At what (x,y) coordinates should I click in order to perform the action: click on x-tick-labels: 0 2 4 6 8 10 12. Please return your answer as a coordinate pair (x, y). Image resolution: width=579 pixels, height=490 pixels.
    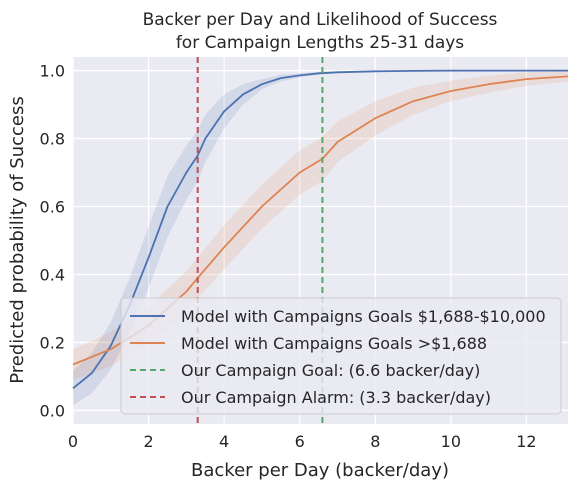
    Looking at the image, I should click on (302, 441).